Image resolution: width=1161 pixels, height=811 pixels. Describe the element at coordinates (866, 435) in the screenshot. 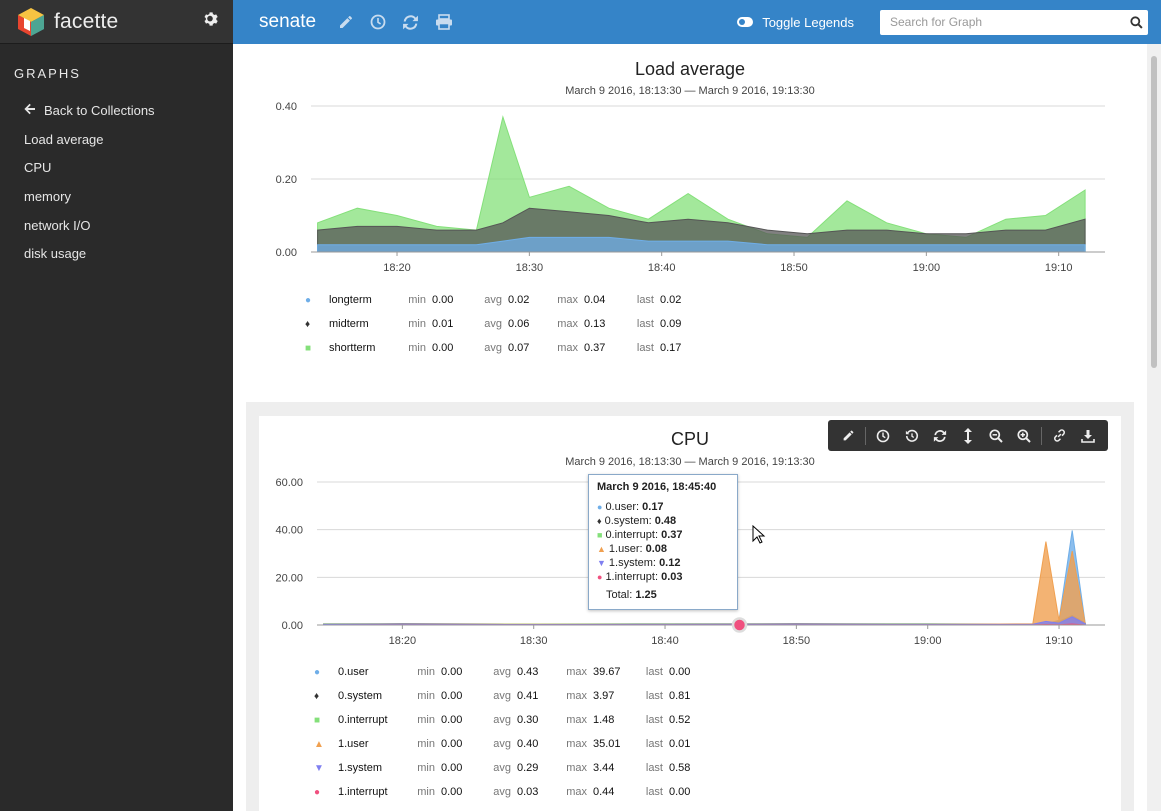

I see `toolbar-separator` at that location.